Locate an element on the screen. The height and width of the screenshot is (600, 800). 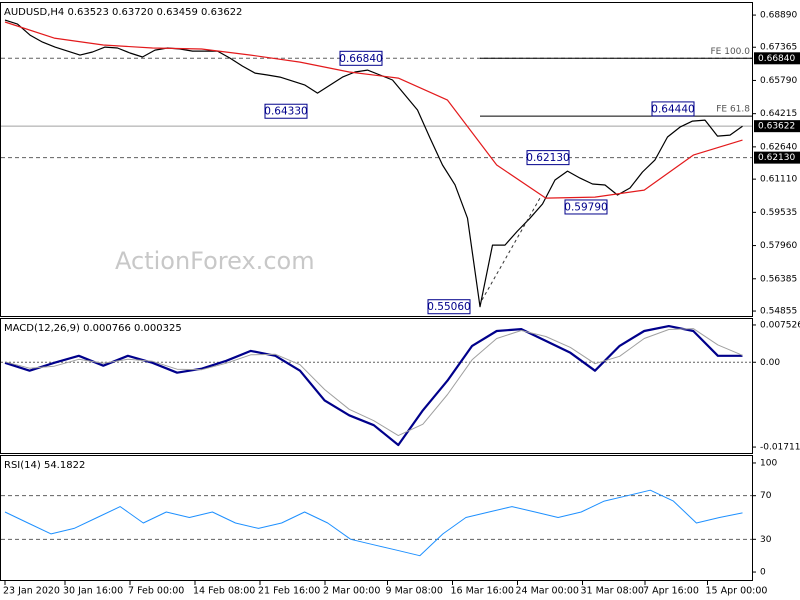
annotation-label: 0.64330 is located at coordinates (285, 112).